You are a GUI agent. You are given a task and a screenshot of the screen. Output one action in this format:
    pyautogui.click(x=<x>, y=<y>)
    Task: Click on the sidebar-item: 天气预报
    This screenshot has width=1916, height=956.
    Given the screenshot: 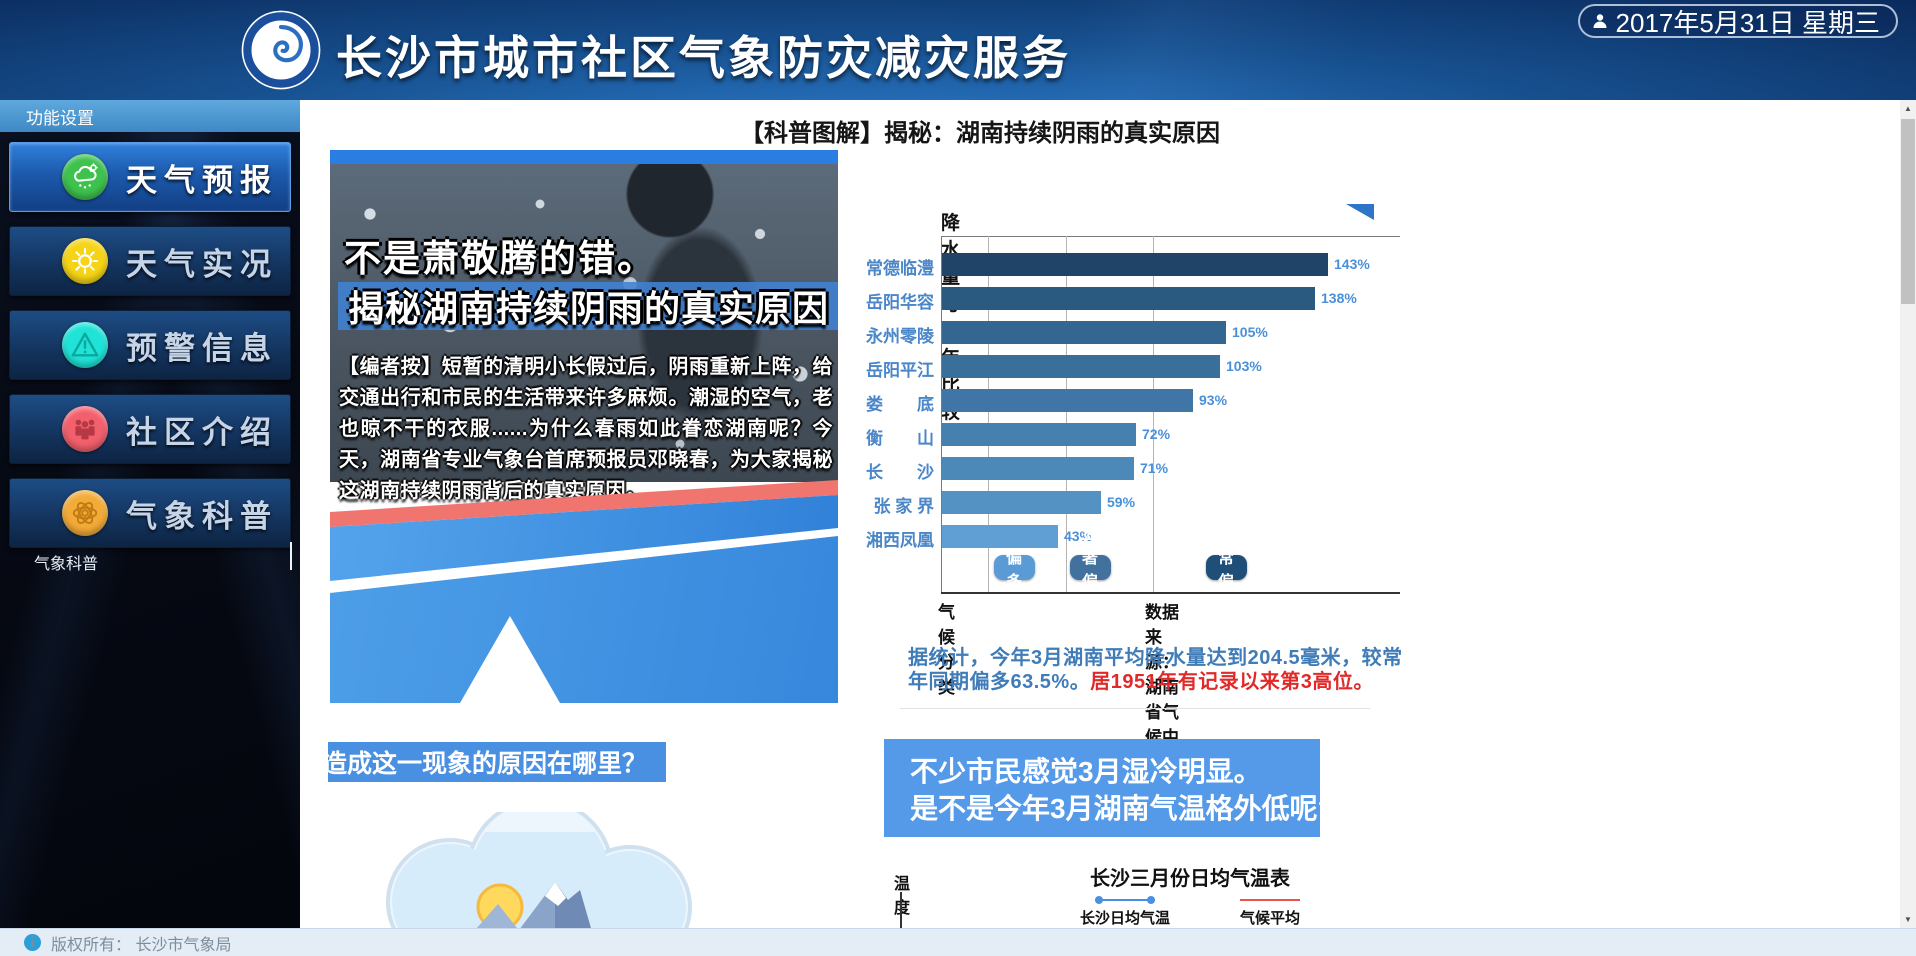 What is the action you would take?
    pyautogui.click(x=150, y=177)
    